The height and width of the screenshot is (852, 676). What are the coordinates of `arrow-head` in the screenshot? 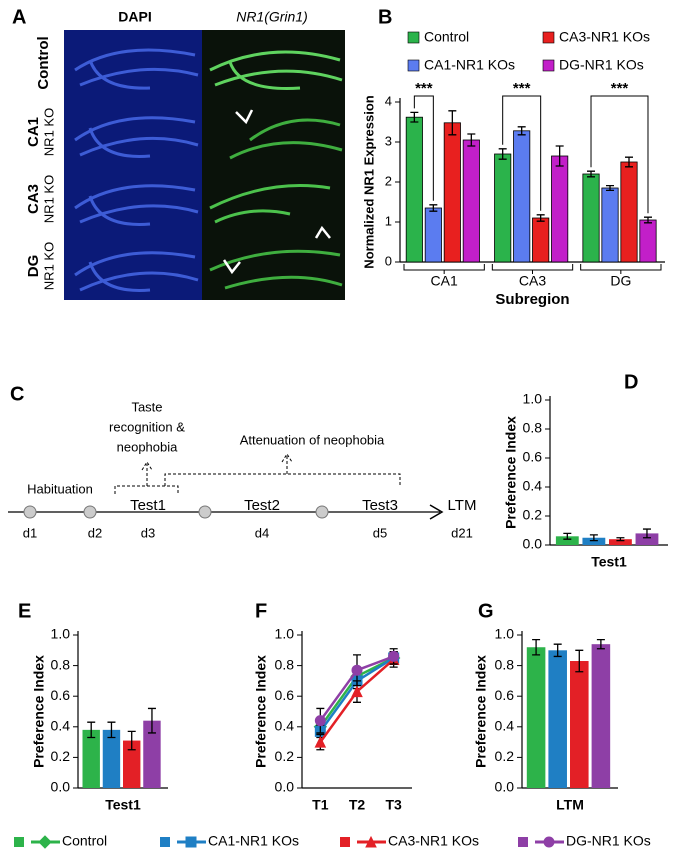 It's located at (436, 512).